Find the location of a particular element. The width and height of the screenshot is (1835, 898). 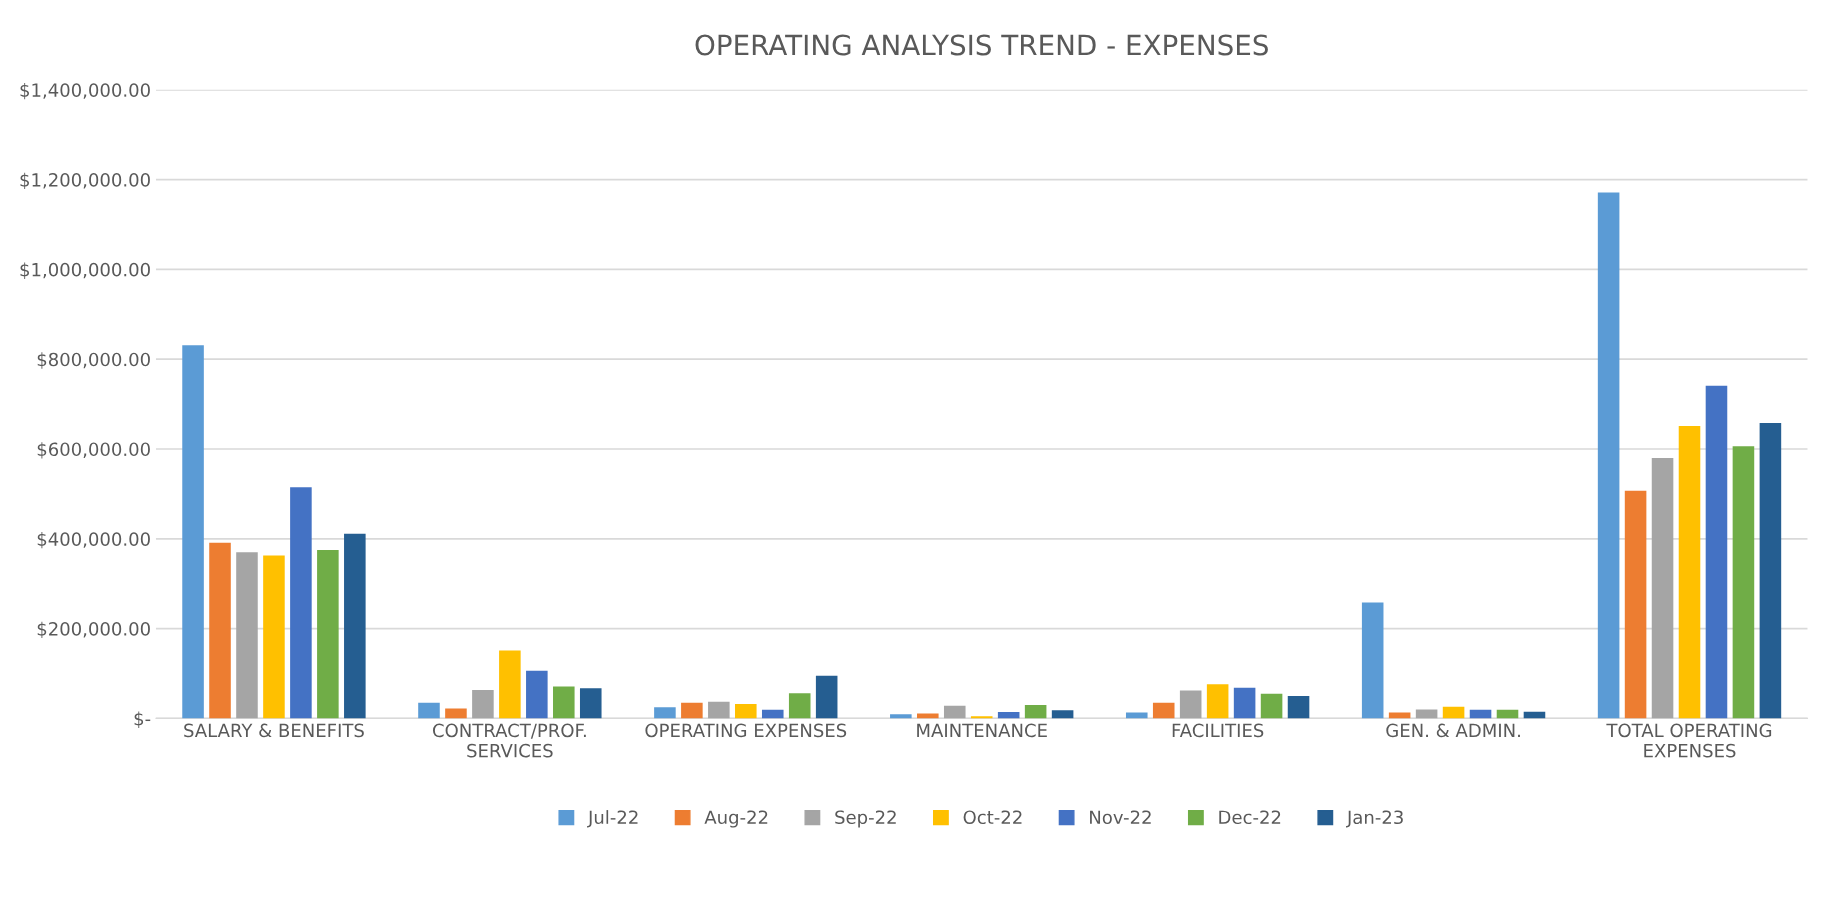

legend-label: Dec-22 is located at coordinates (1250, 817).